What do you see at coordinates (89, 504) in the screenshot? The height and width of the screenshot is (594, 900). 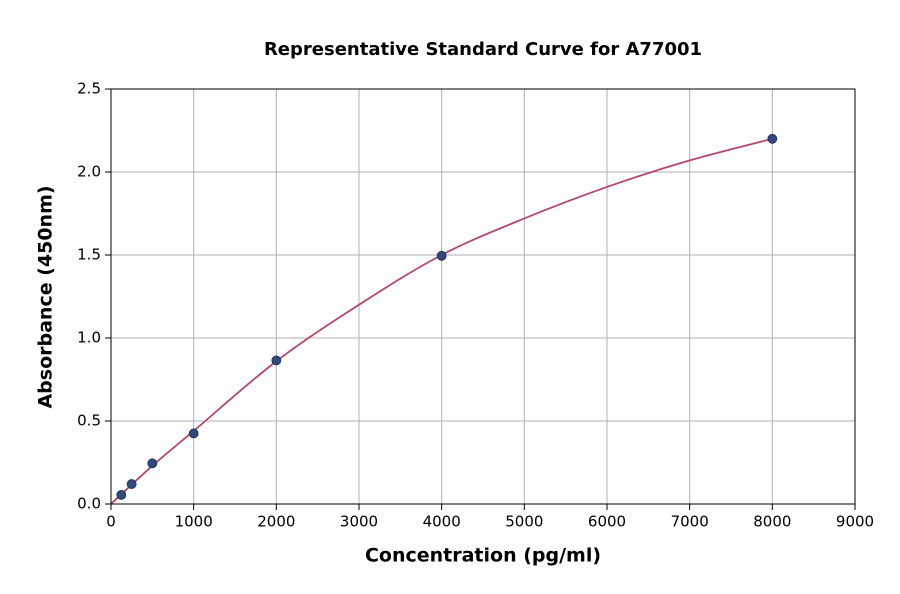 I see `y-tick-label: 0.0` at bounding box center [89, 504].